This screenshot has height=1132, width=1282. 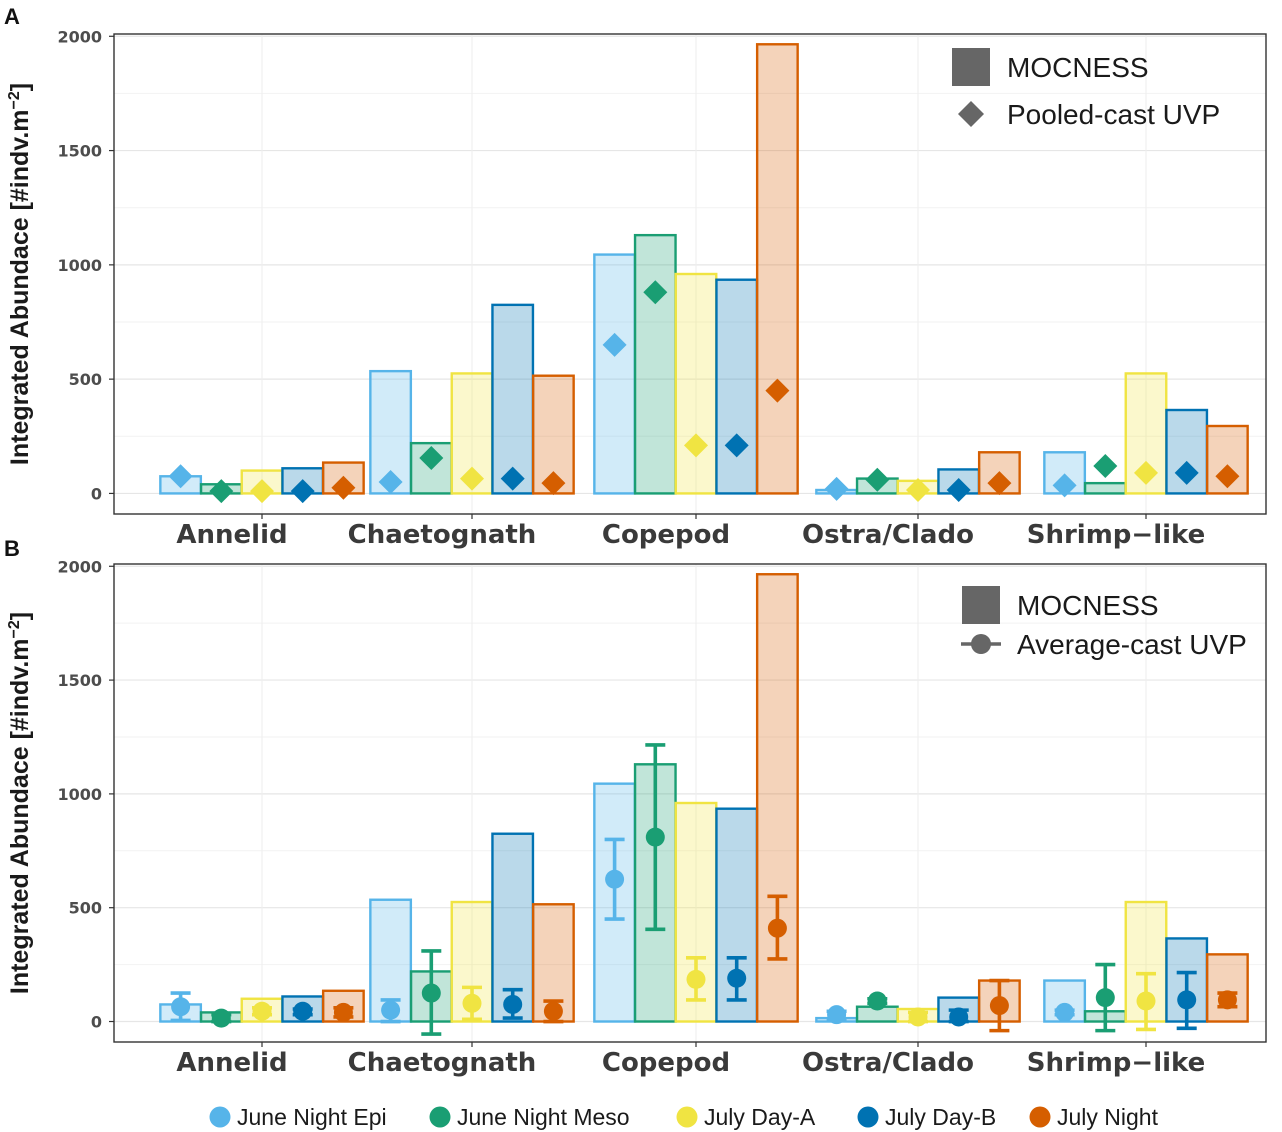 I want to click on bottom-legend-label: July Night, so click(x=1108, y=1117).